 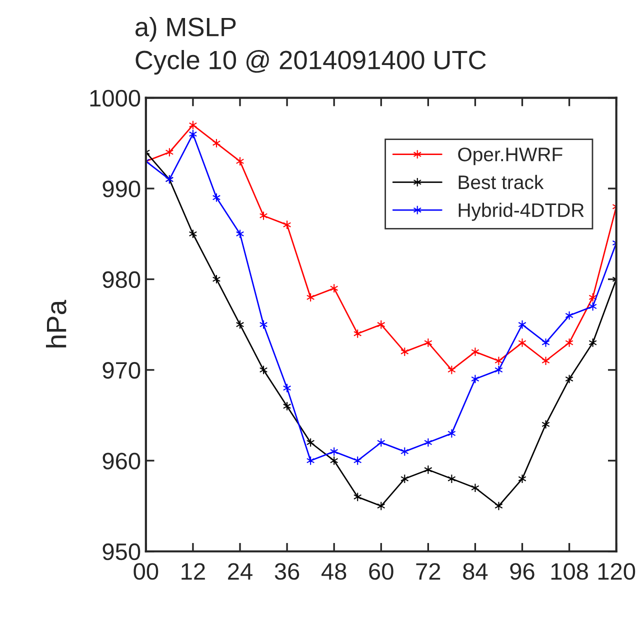 I want to click on y-tick-label: 980, so click(x=121, y=279).